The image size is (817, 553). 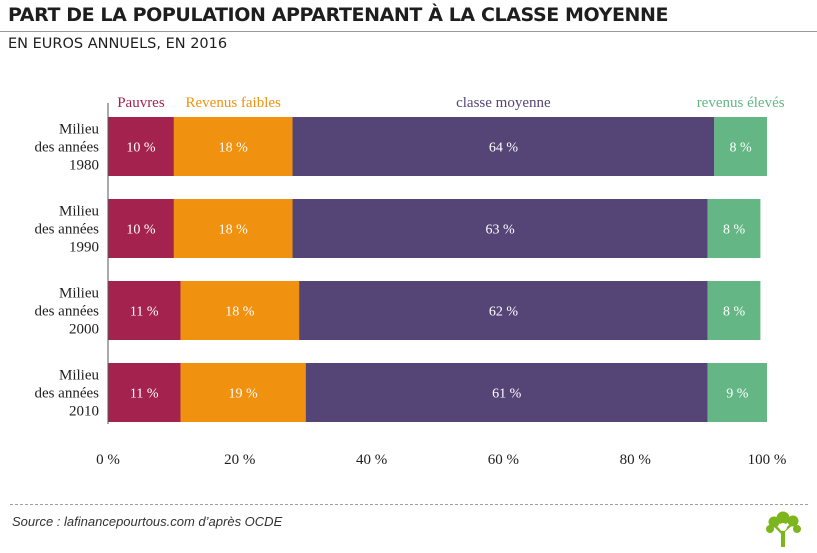 I want to click on tree-icon, so click(x=784, y=531).